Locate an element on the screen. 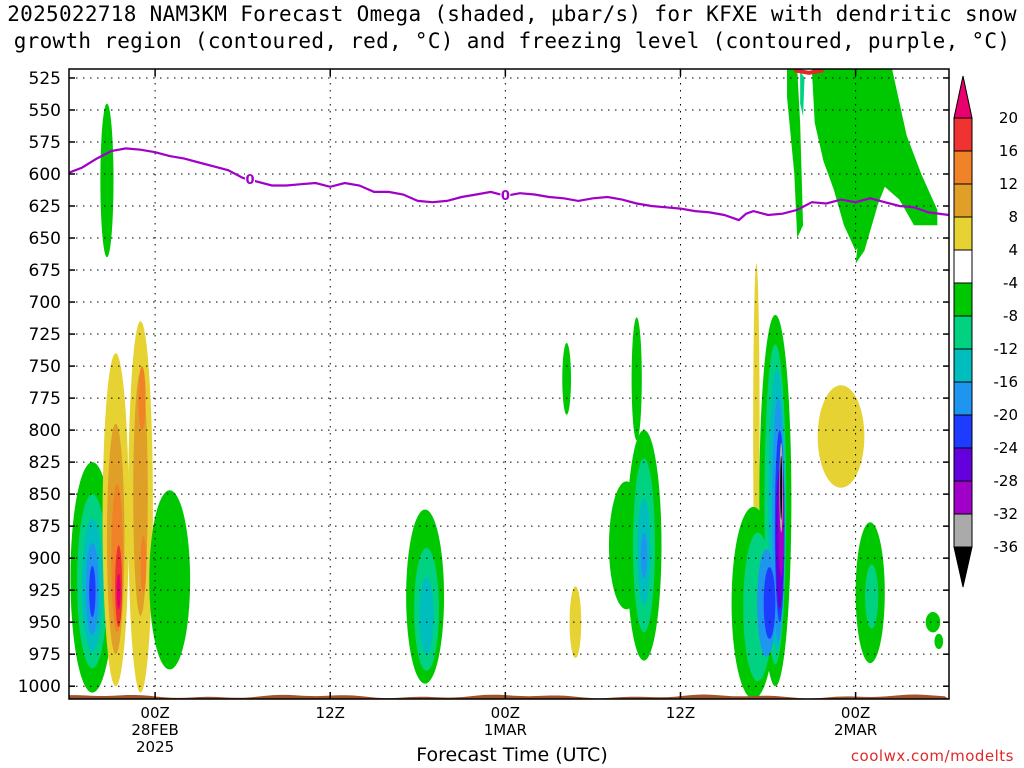  colorbar-label: -16 is located at coordinates (1006, 382).